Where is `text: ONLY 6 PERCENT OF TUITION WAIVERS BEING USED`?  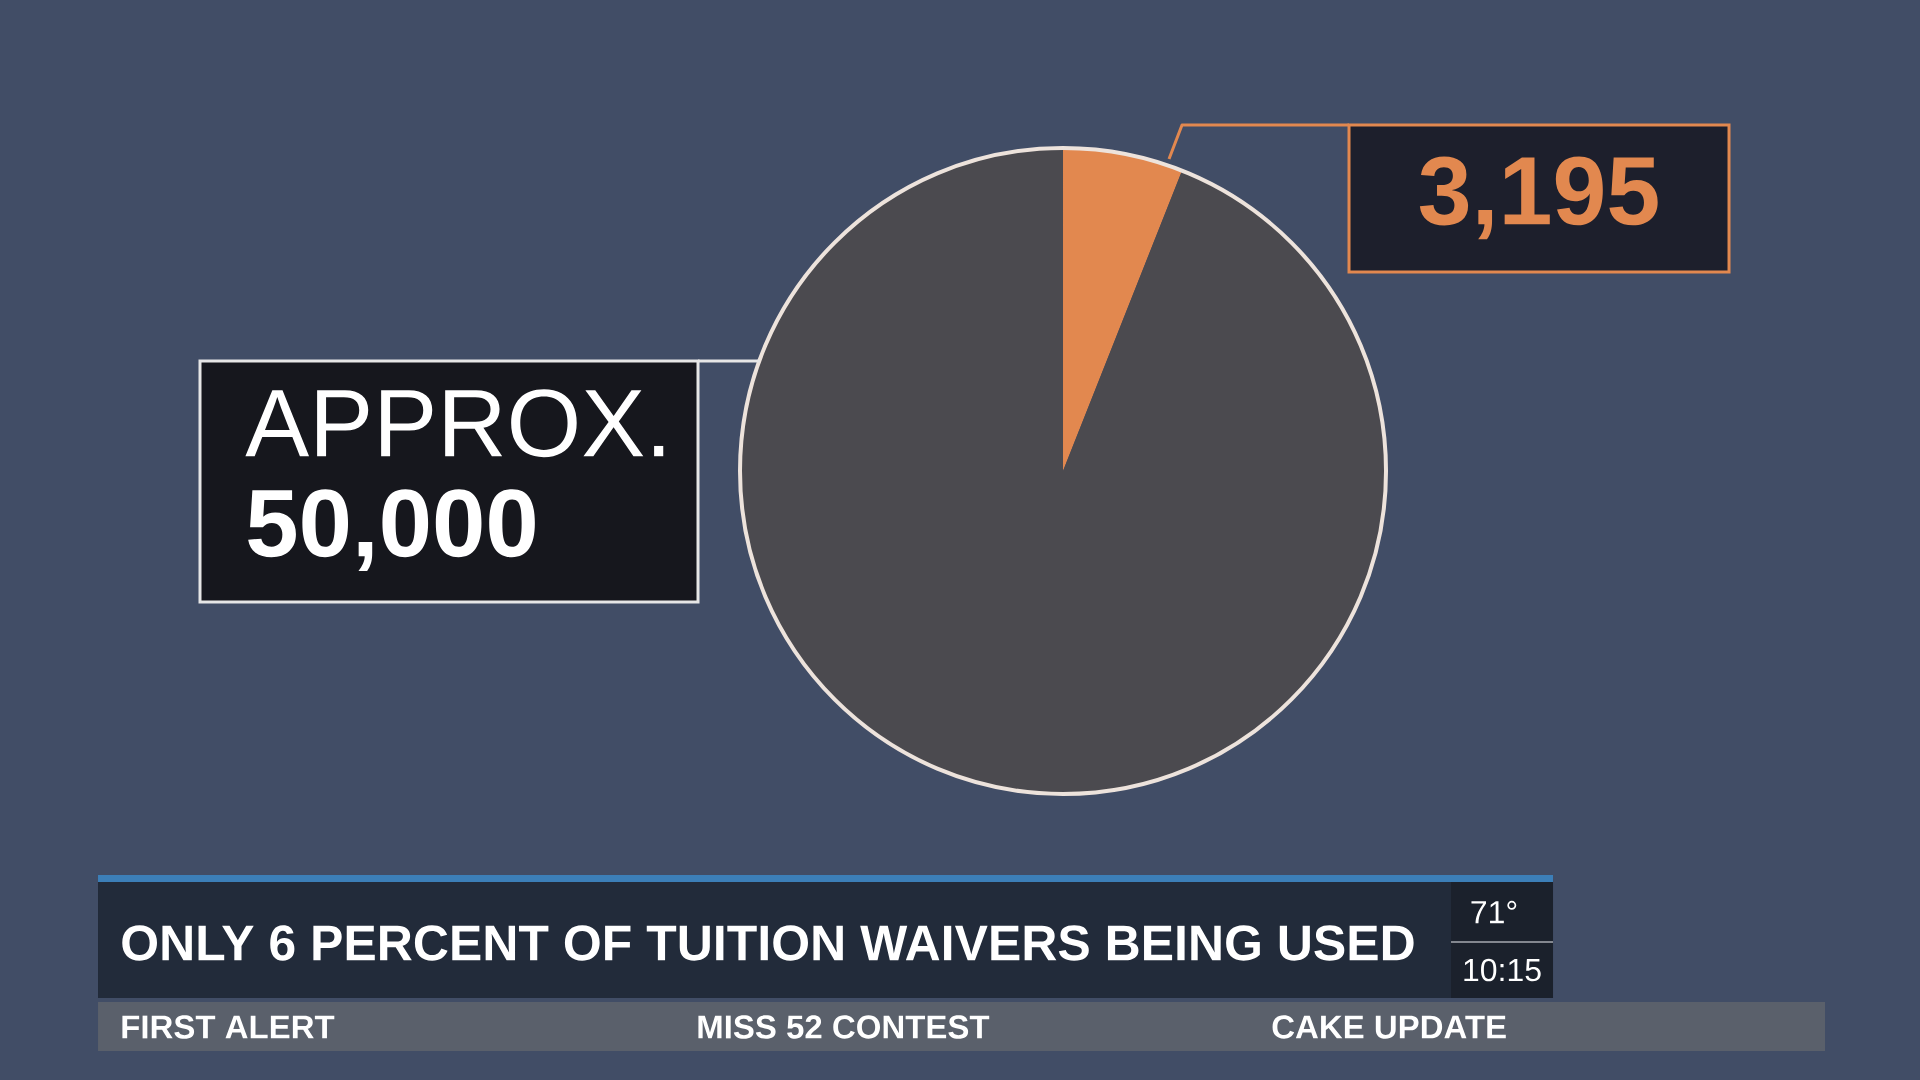
text: ONLY 6 PERCENT OF TUITION WAIVERS BEING USED is located at coordinates (768, 943).